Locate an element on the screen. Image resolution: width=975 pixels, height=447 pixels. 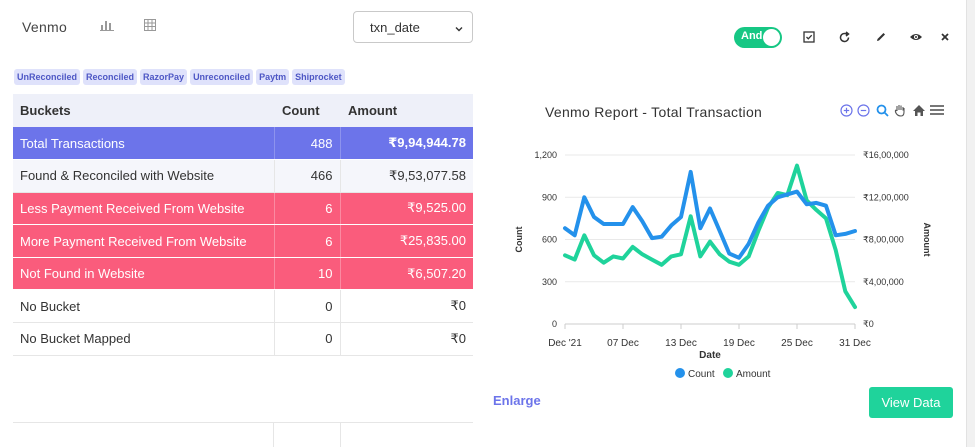
pan-hand-icon is located at coordinates (900, 110).